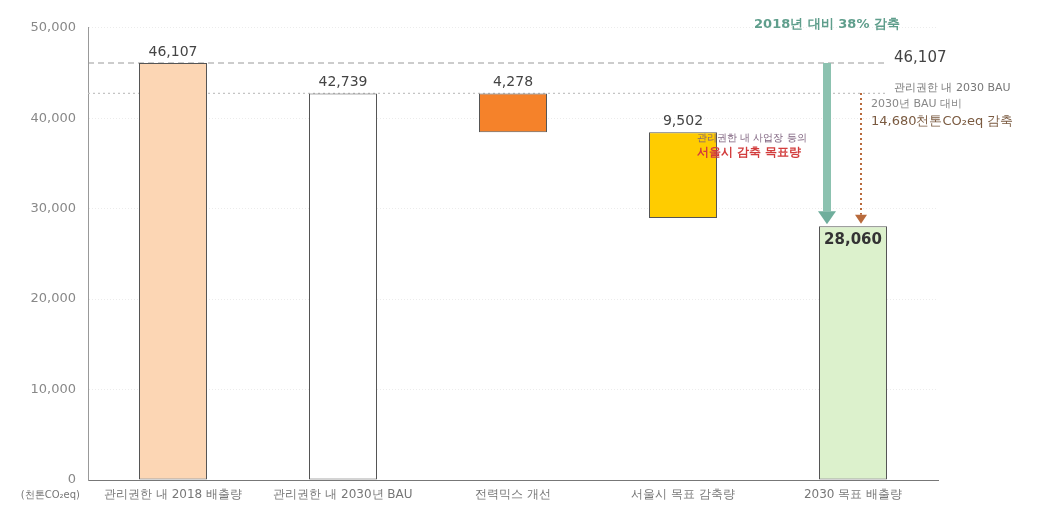  What do you see at coordinates (53, 27) in the screenshot?
I see `y-tick-label: 50,000` at bounding box center [53, 27].